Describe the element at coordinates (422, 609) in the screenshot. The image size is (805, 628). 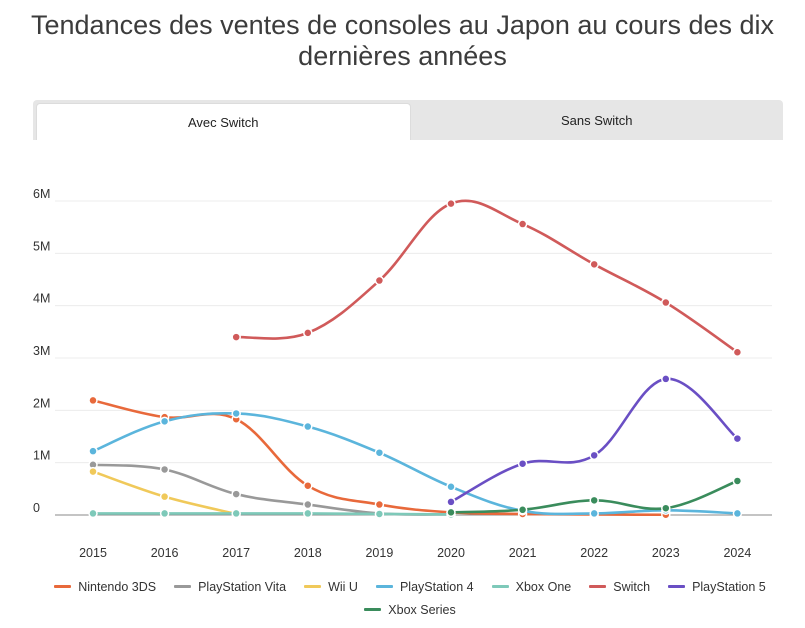
I see `legend-label: Xbox Series` at that location.